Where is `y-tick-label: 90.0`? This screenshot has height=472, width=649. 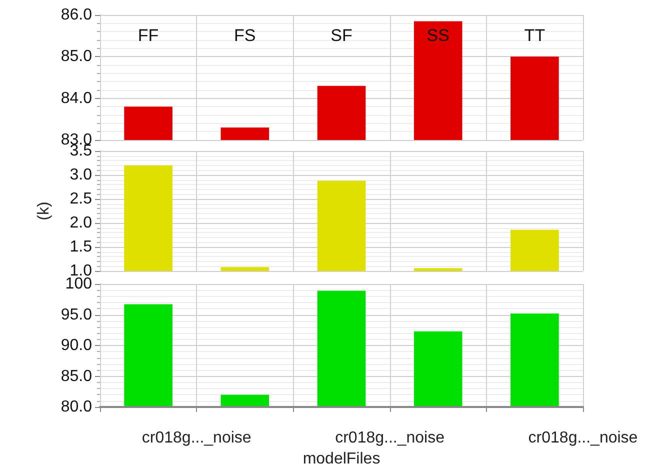 y-tick-label: 90.0 is located at coordinates (76, 345).